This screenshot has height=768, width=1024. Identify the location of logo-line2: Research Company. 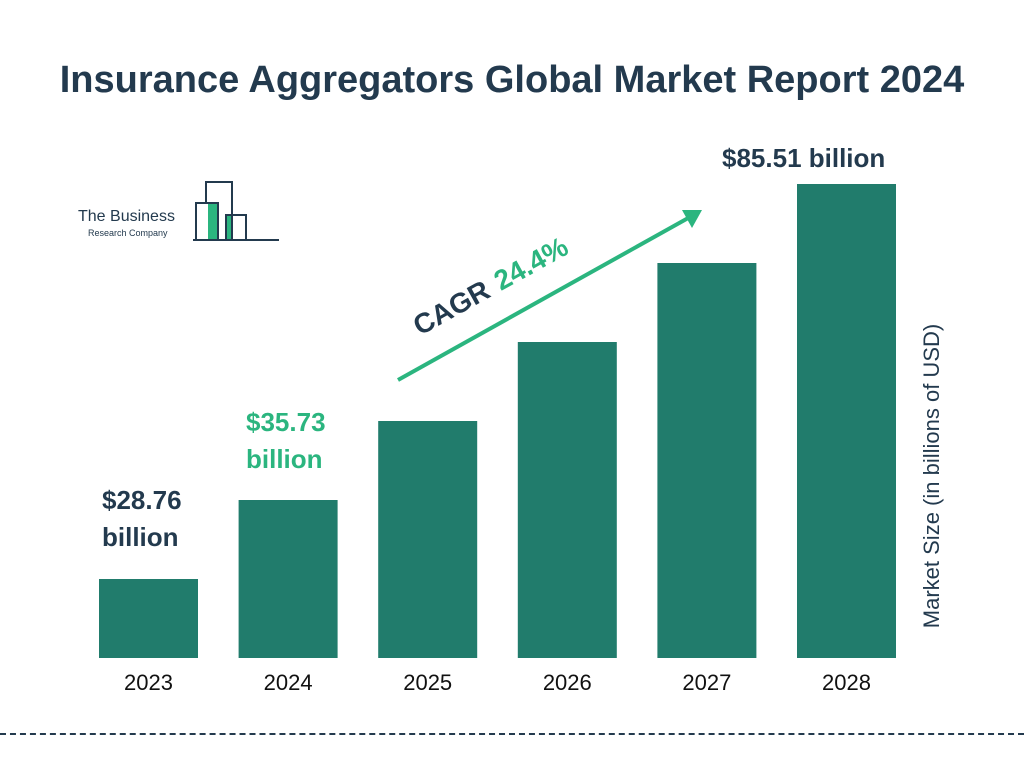
(128, 233).